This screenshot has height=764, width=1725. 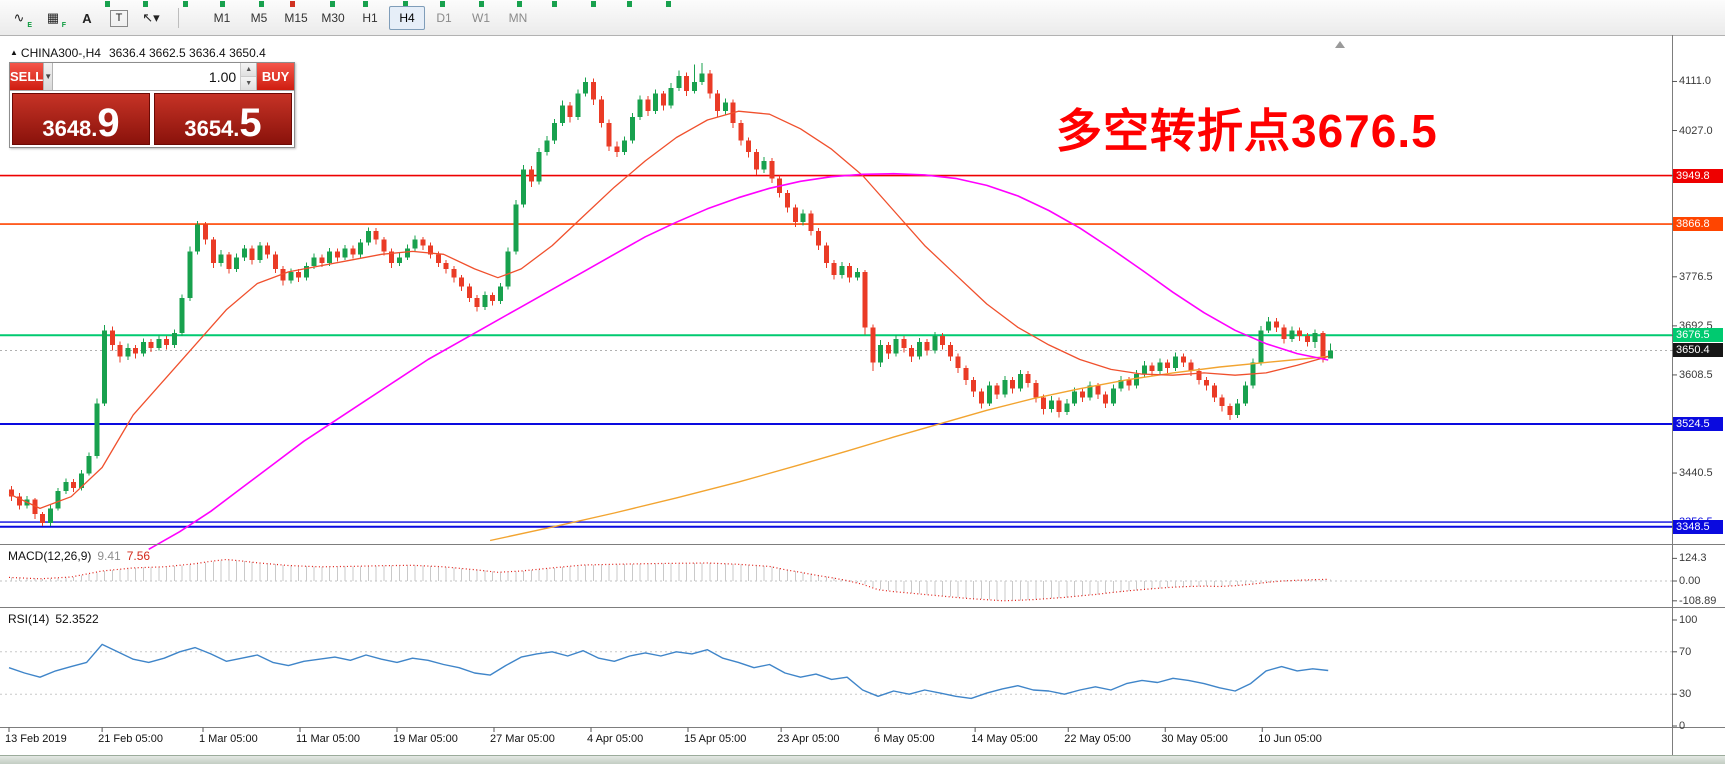 I want to click on time-tick: 30 May 05:00, so click(x=1194, y=739).